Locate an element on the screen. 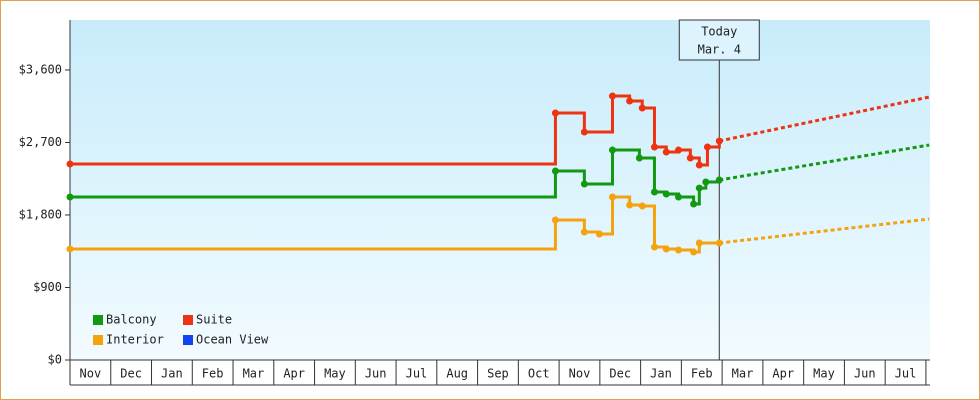 The image size is (980, 400). legend-label: Suite is located at coordinates (214, 320).